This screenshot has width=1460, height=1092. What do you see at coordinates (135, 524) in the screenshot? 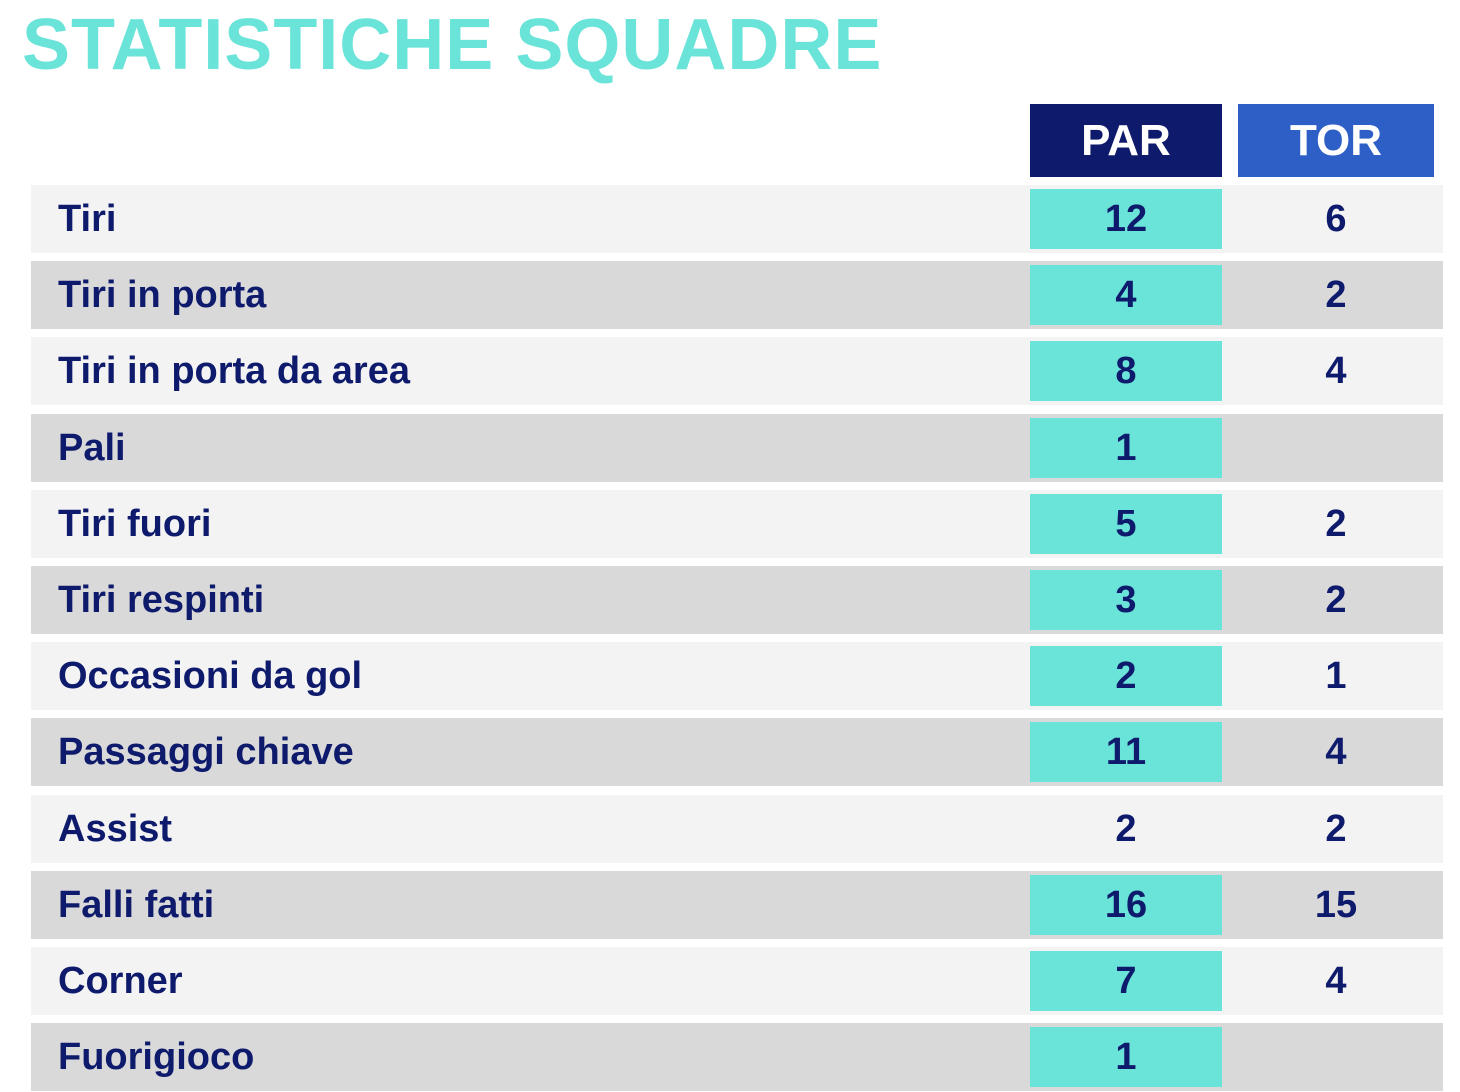
I see `row-label: Tiri fuori` at bounding box center [135, 524].